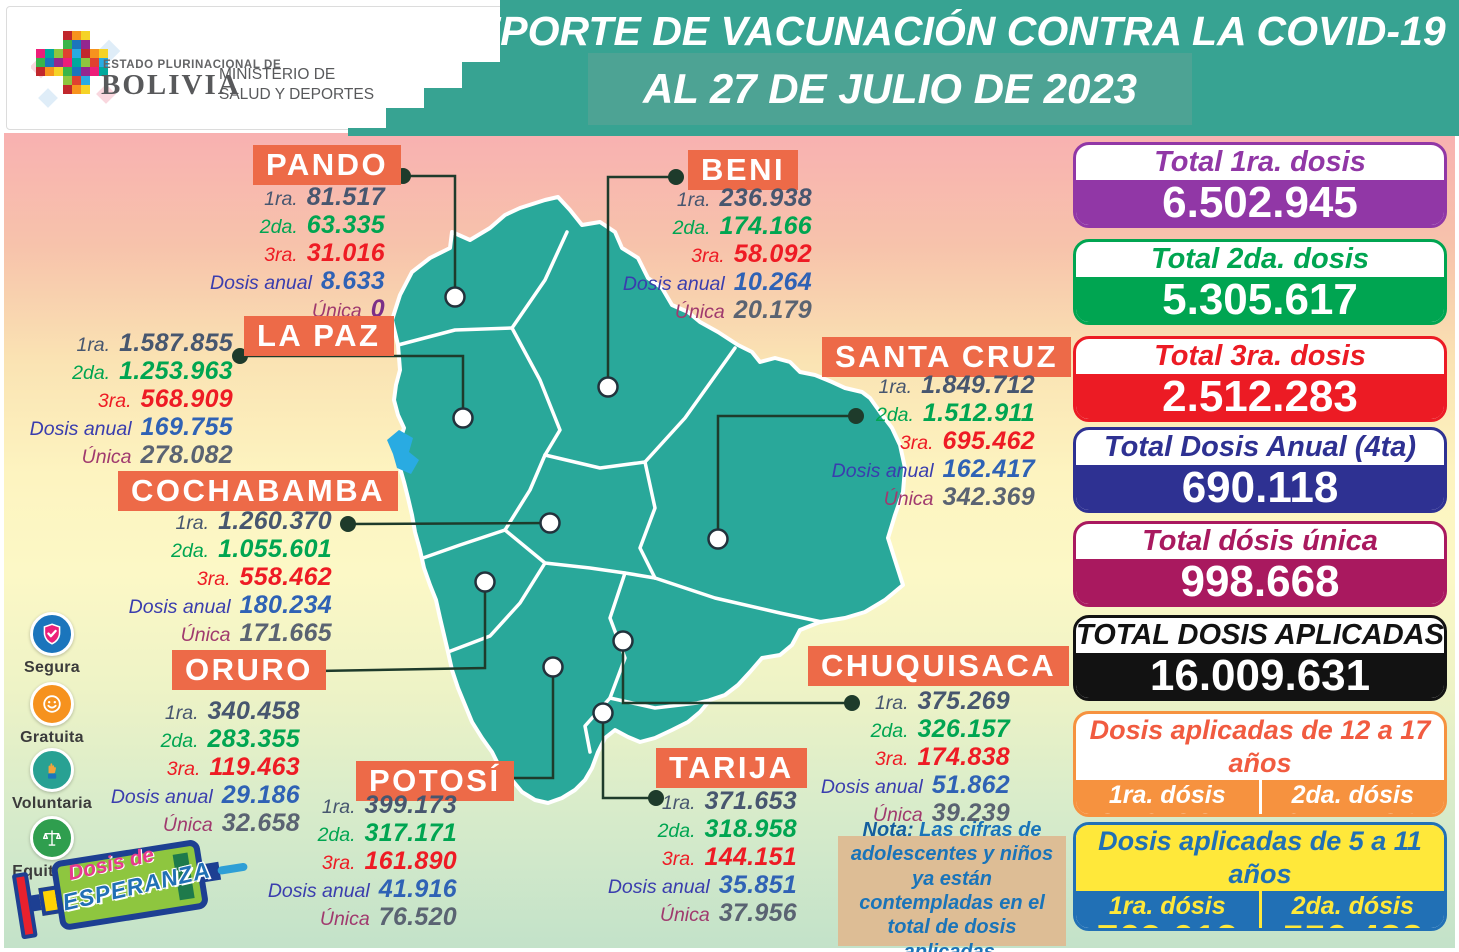 The width and height of the screenshot is (1459, 952). Describe the element at coordinates (285, 577) in the screenshot. I see `dose-value: 558.462` at that location.